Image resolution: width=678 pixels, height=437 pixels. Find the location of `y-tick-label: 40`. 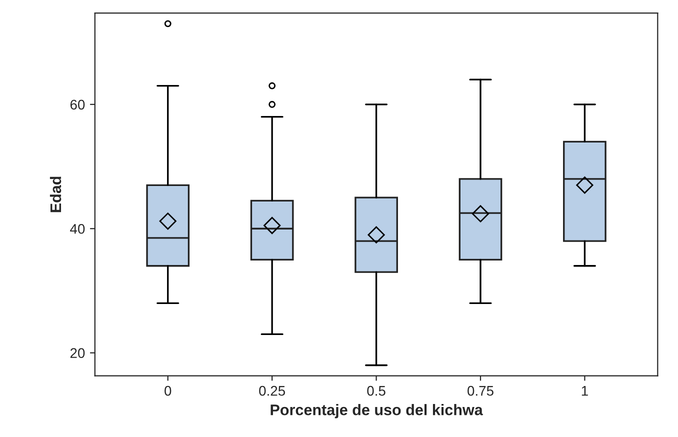

y-tick-label: 40 is located at coordinates (77, 229).